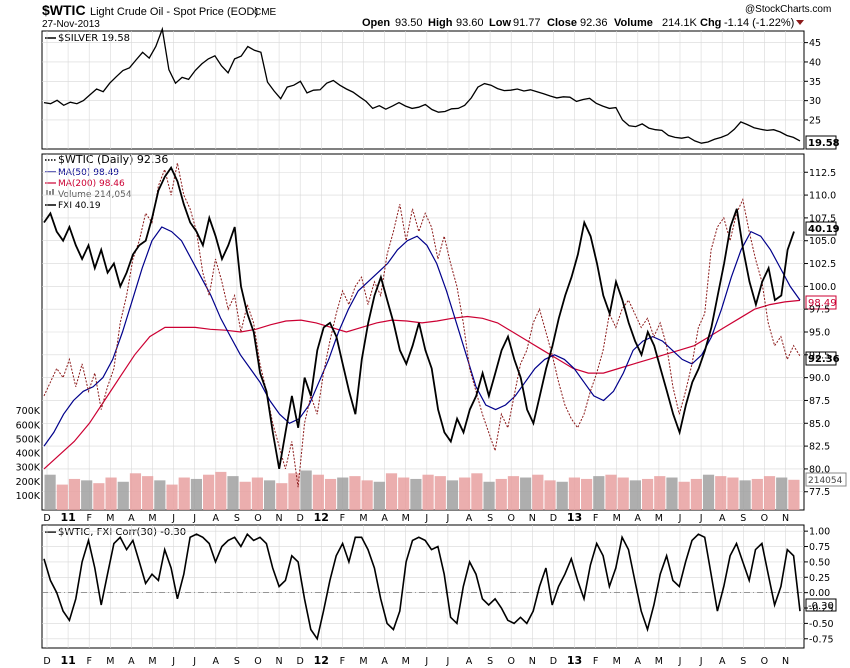  I want to click on corr-legend: $WTIC, FXI Corr(30) -0.30, so click(115, 532).